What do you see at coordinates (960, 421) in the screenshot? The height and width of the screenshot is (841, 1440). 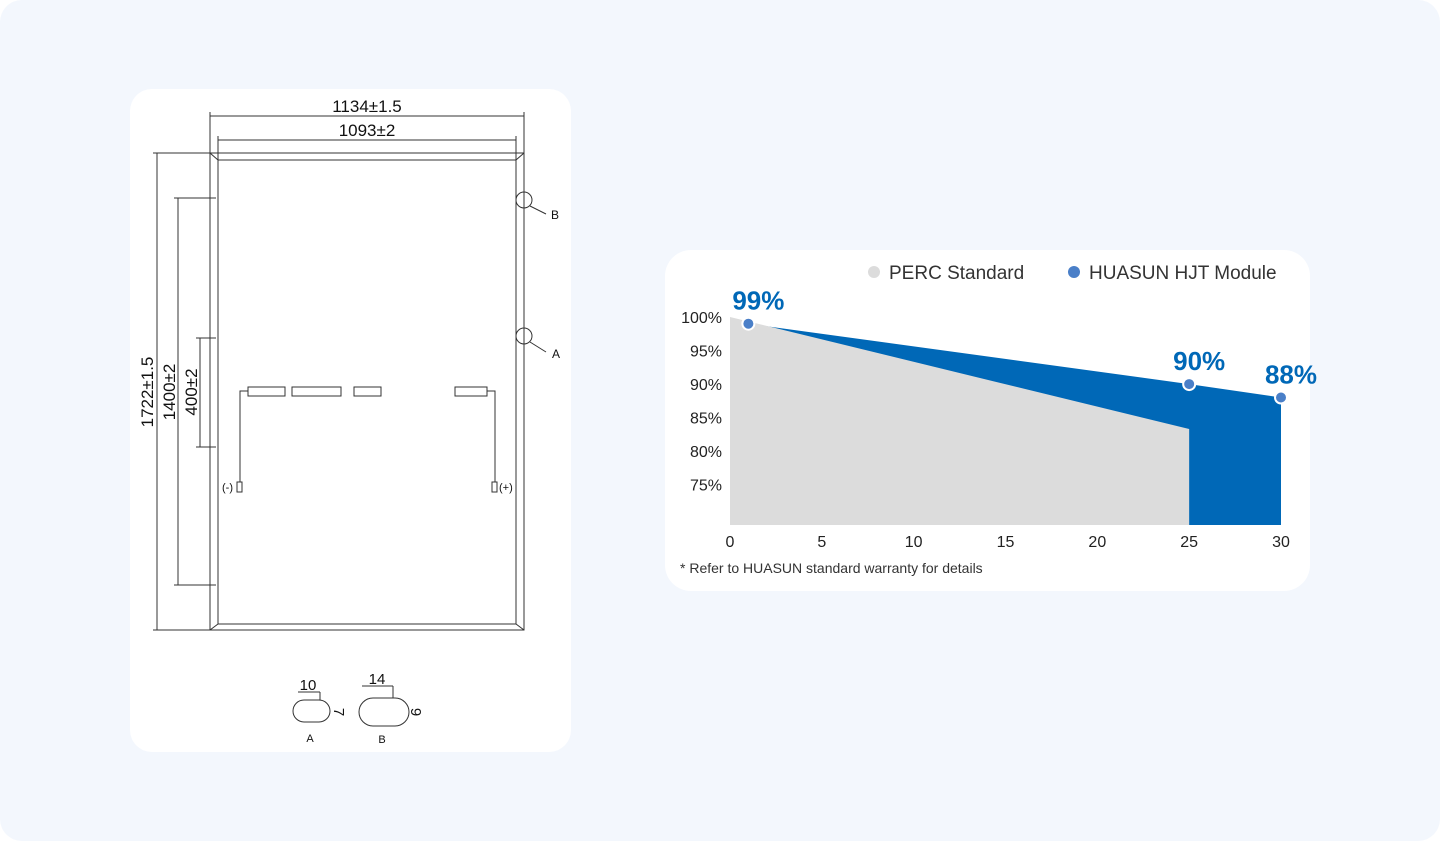 I see `area` at bounding box center [960, 421].